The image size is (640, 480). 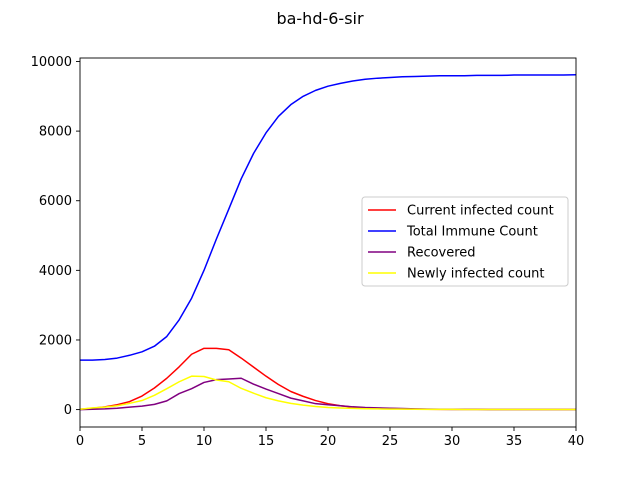 I want to click on x-tick-label: 40, so click(x=576, y=441).